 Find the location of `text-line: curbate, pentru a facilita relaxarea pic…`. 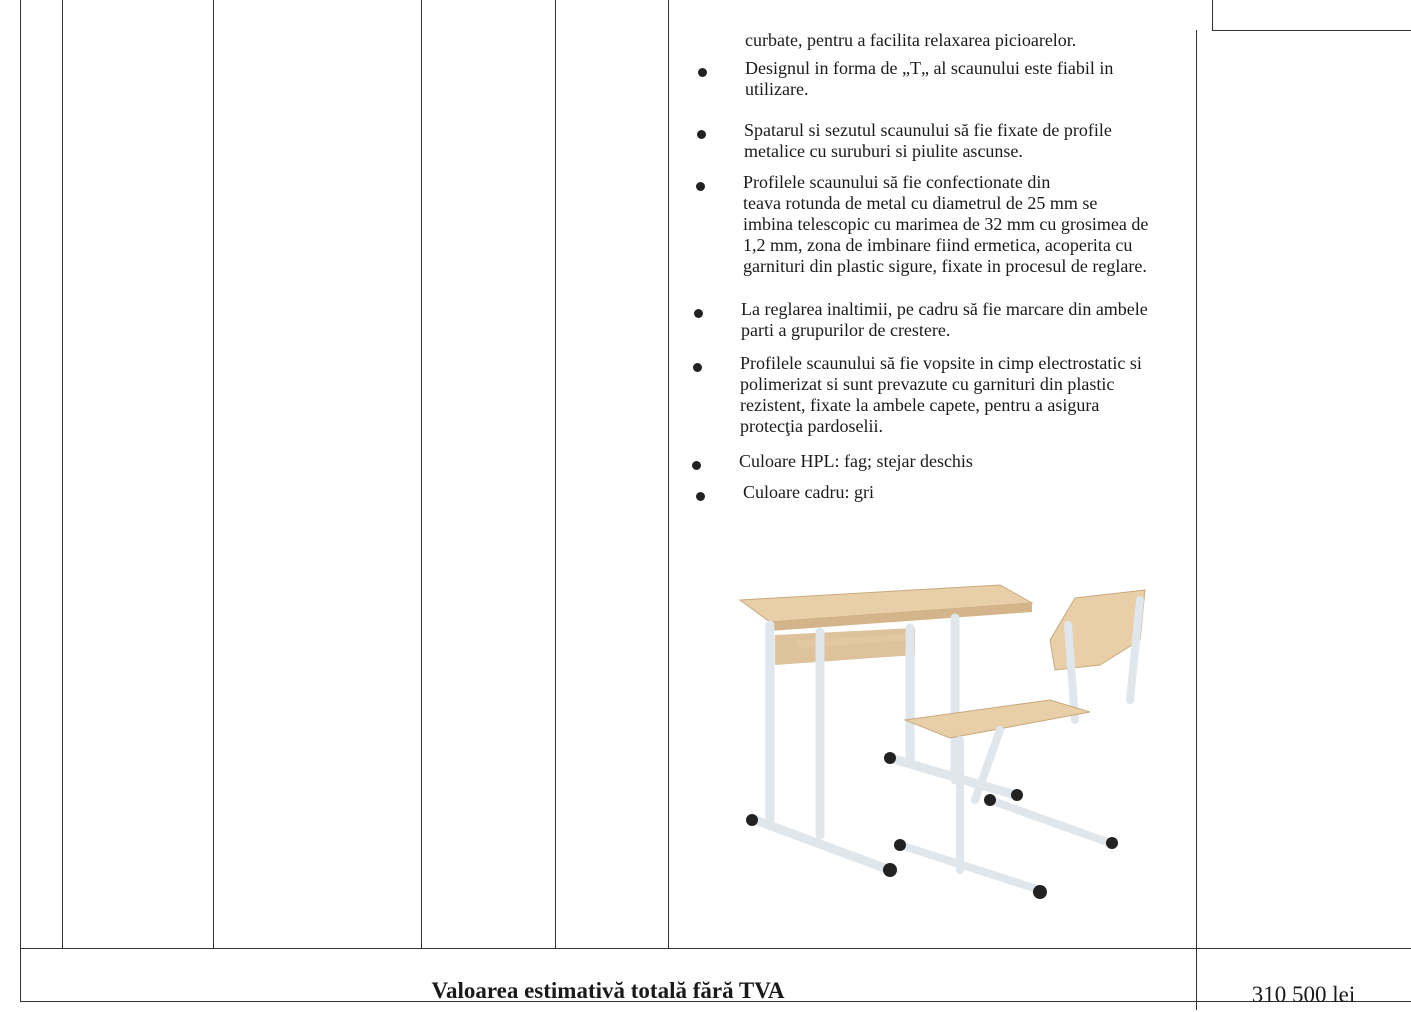

text-line: curbate, pentru a facilita relaxarea pic… is located at coordinates (911, 40).